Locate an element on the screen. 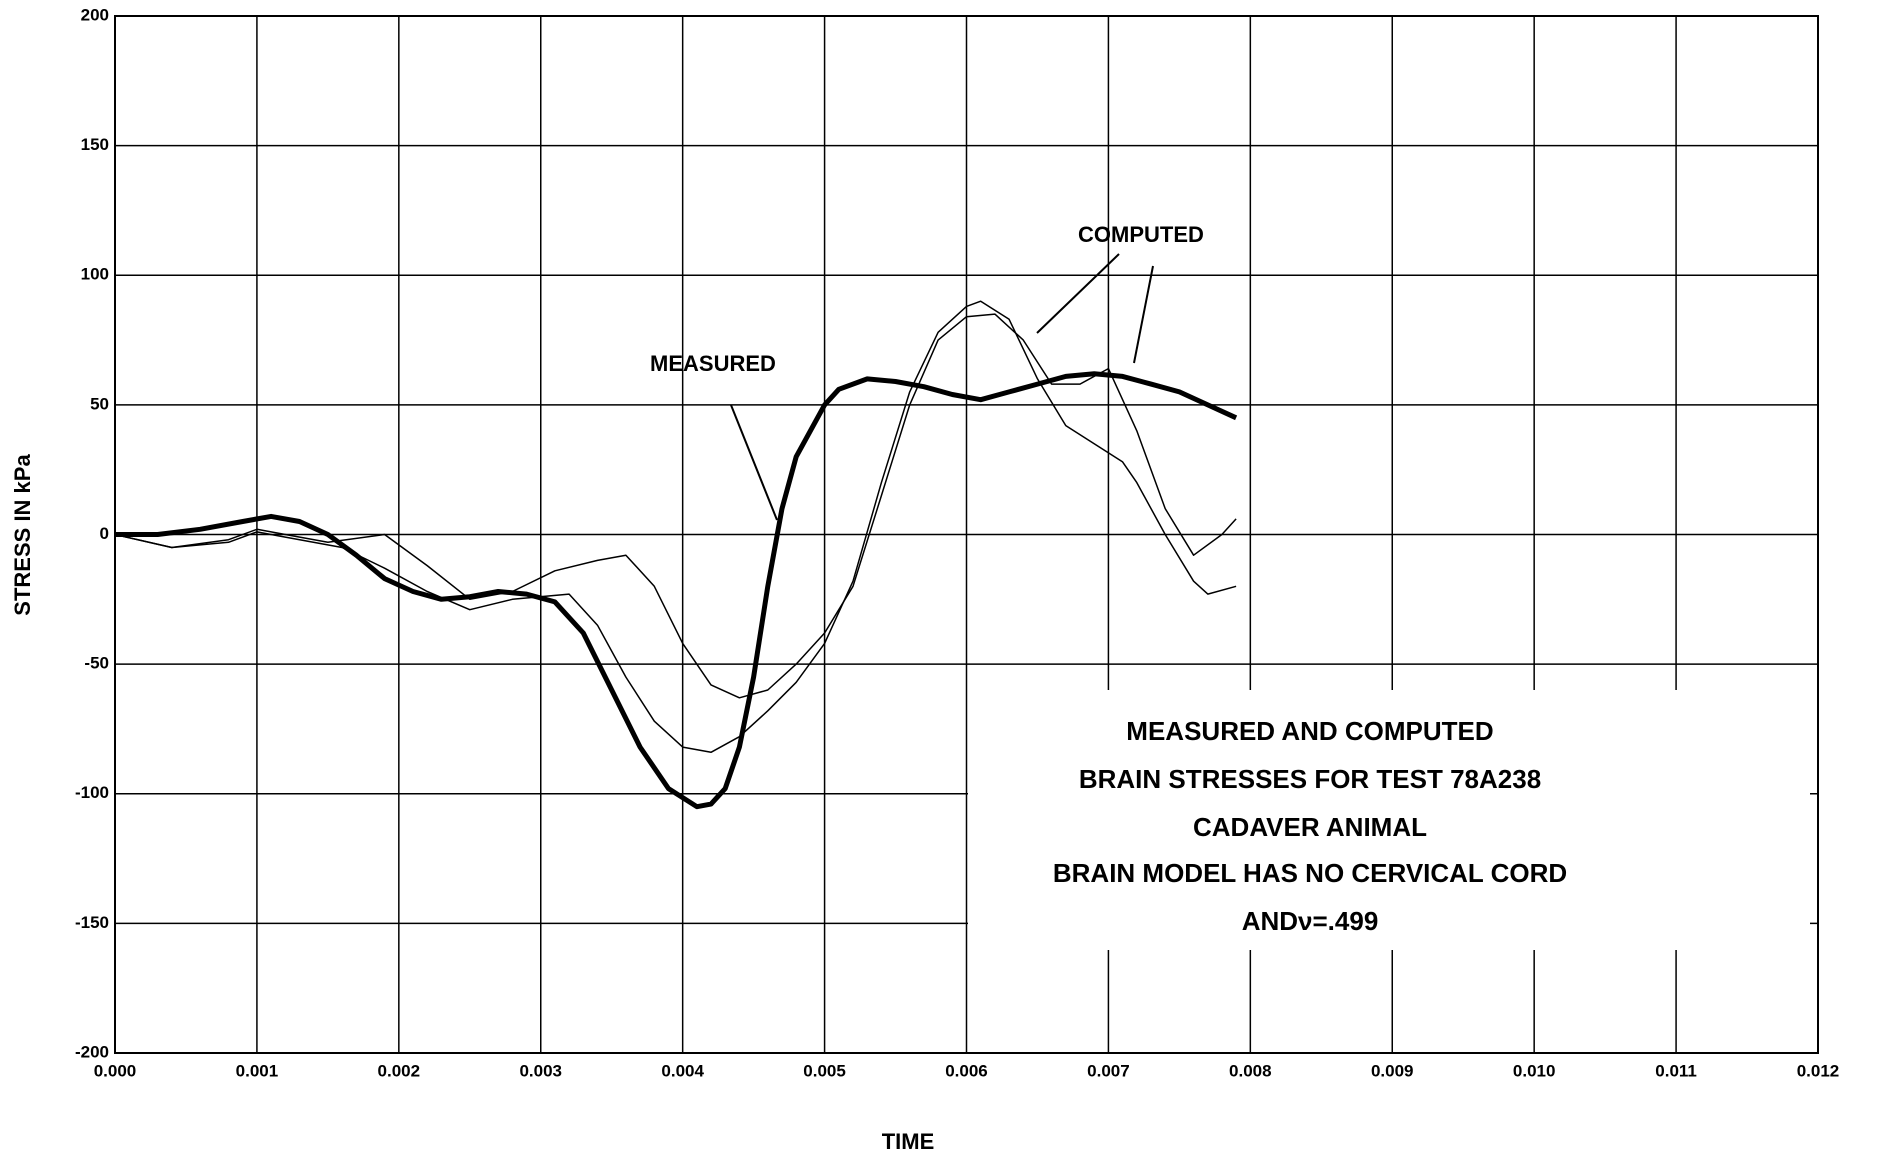  y-tick-label: 50 is located at coordinates (99, 403).